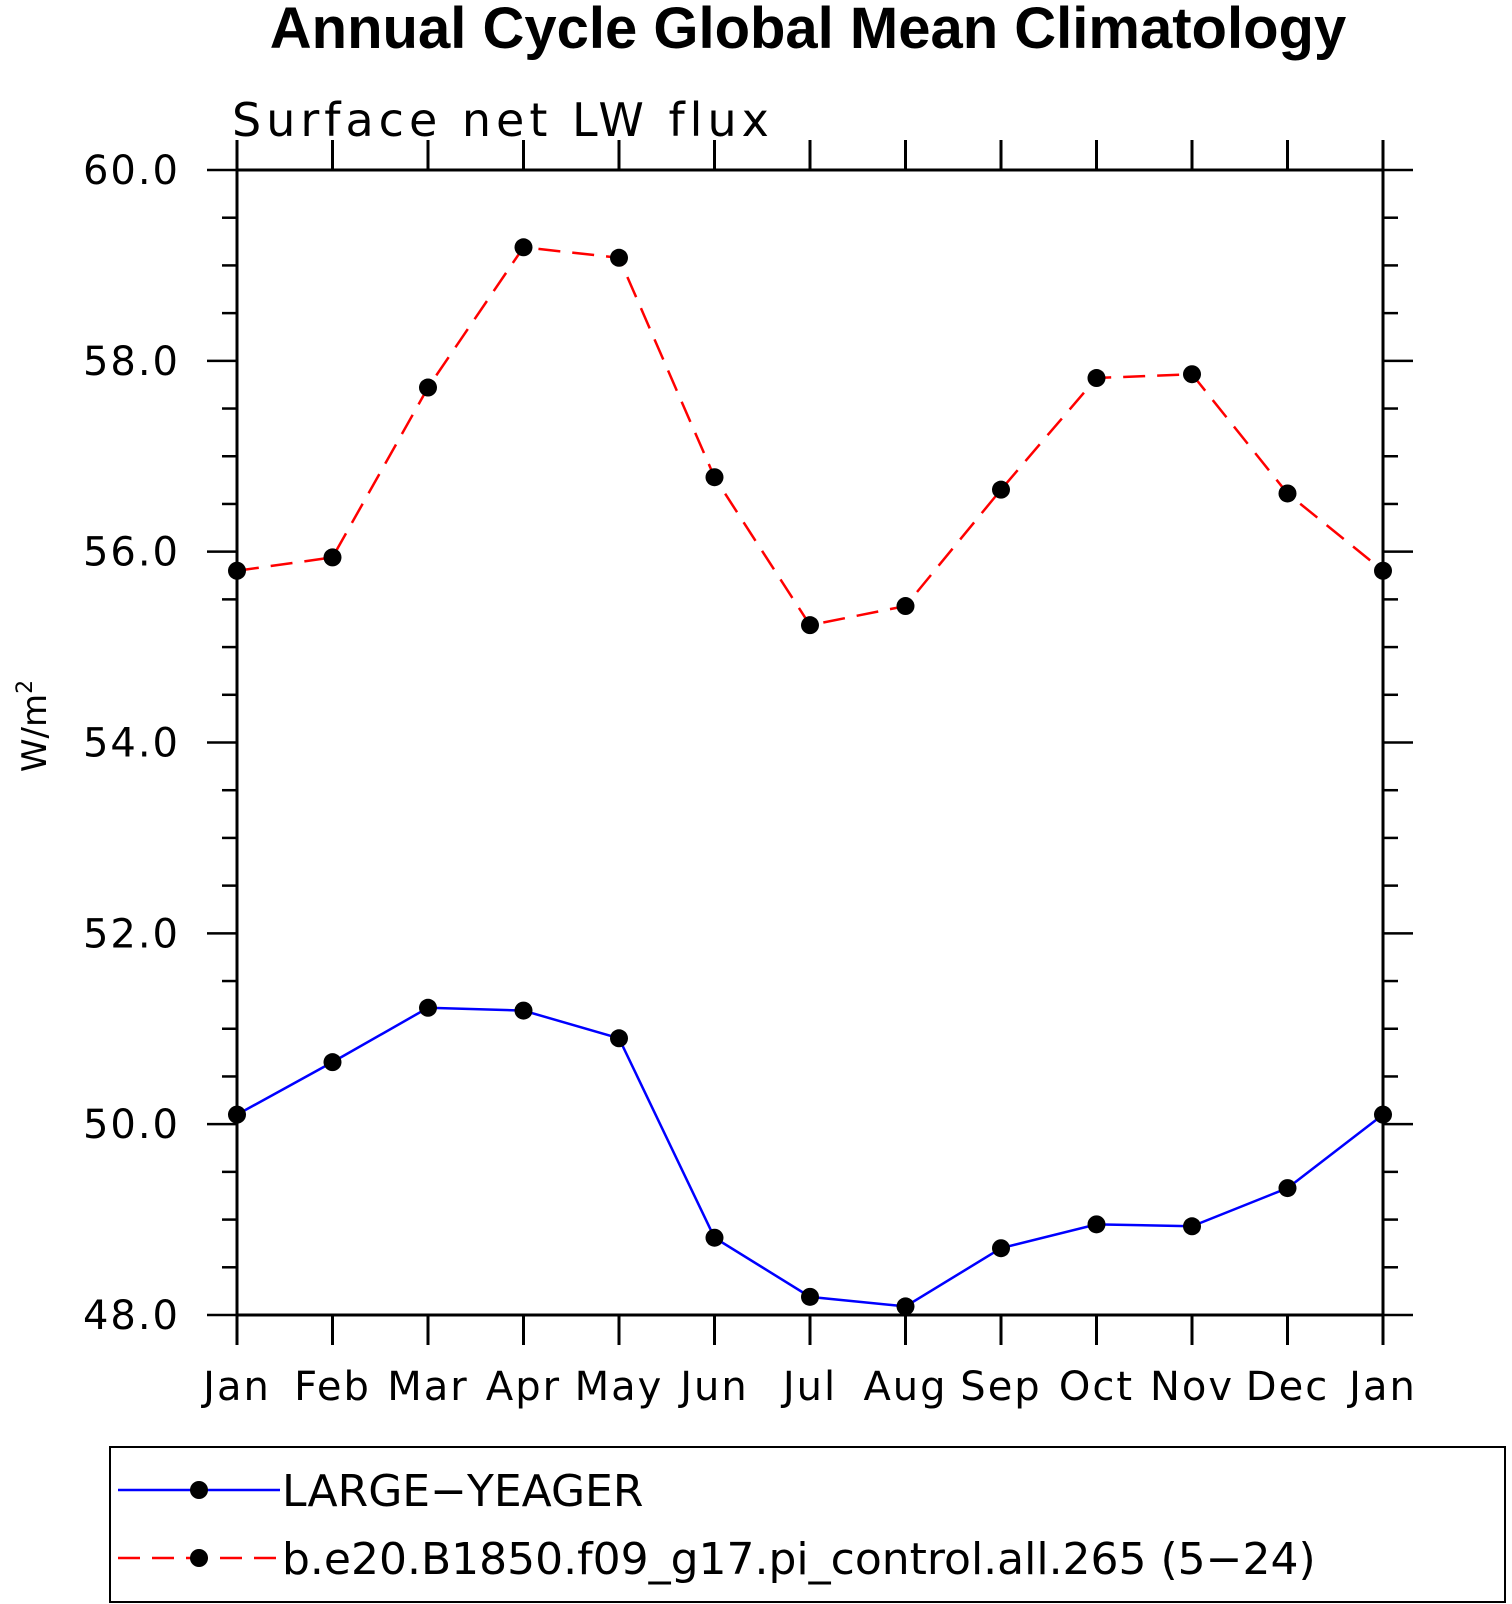  Describe the element at coordinates (1287, 1387) in the screenshot. I see `x-tick-label: Dec` at that location.